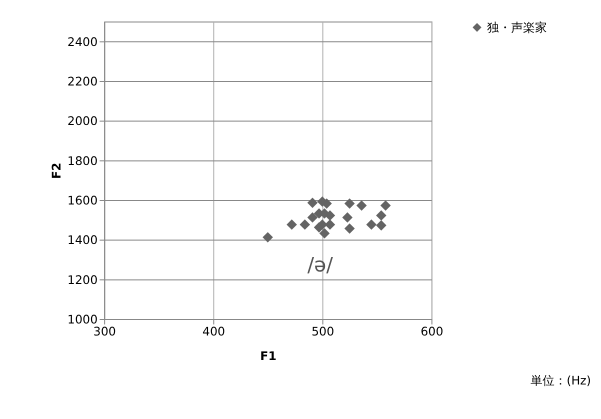 Image resolution: width=601 pixels, height=419 pixels. I want to click on y-tick-label: 1800, so click(82, 161).